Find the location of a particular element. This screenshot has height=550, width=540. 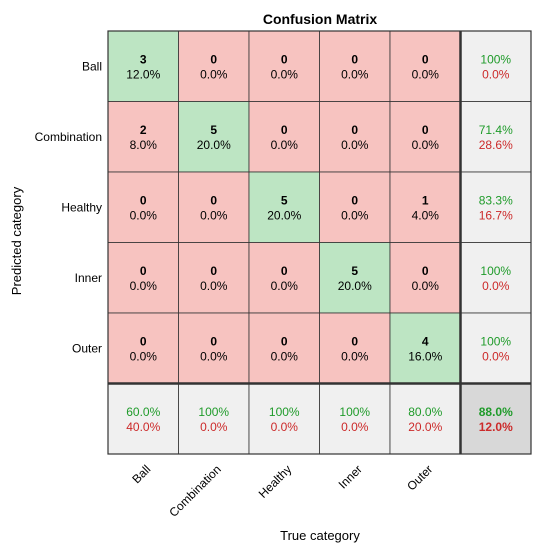

column-summary-cell: 80.0%20.0% is located at coordinates (425, 419).